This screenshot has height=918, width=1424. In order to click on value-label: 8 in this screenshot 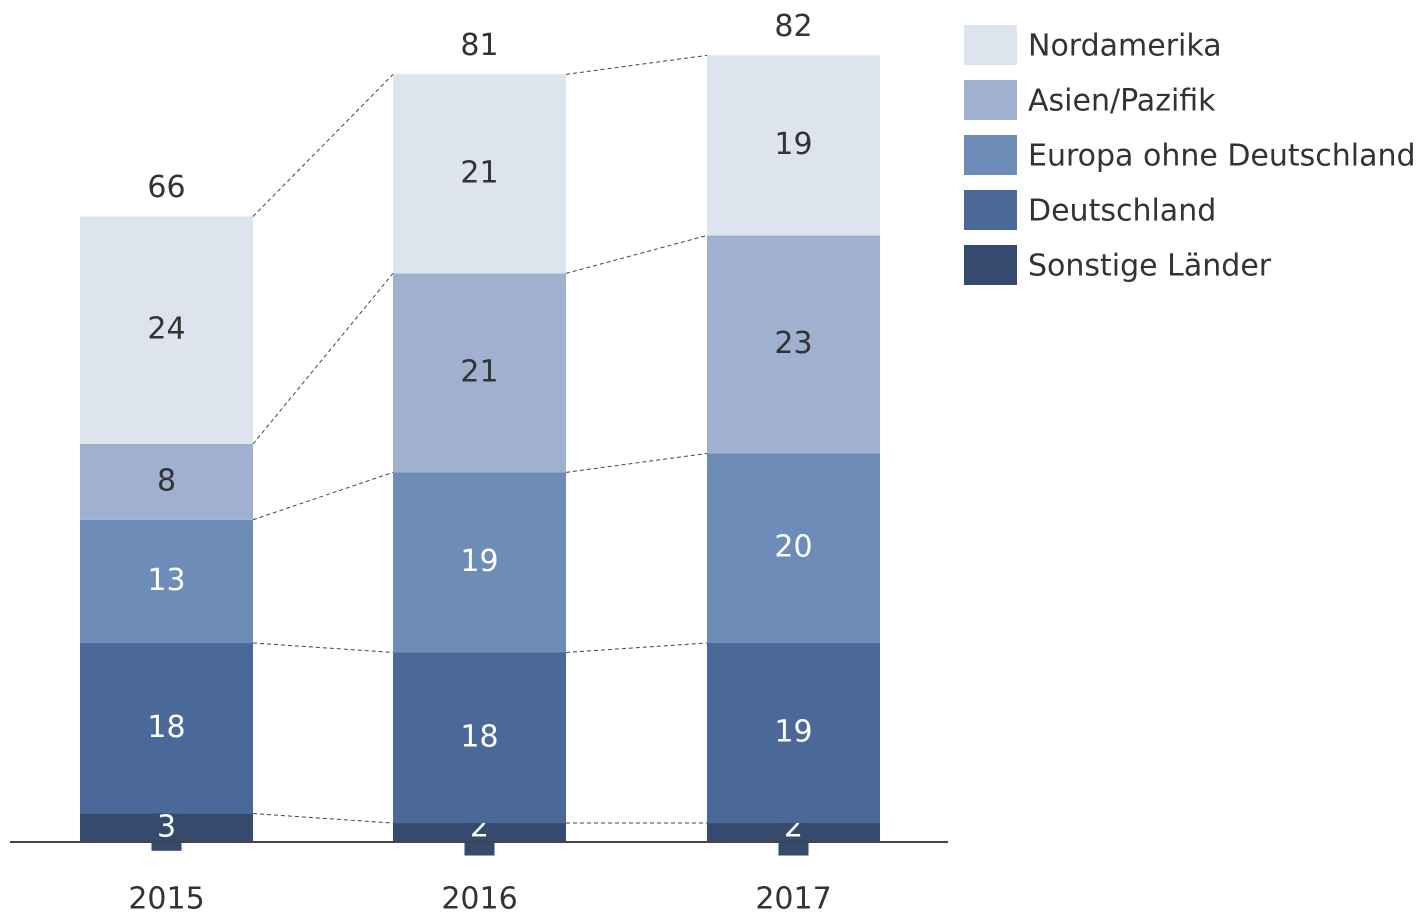, I will do `click(166, 480)`.